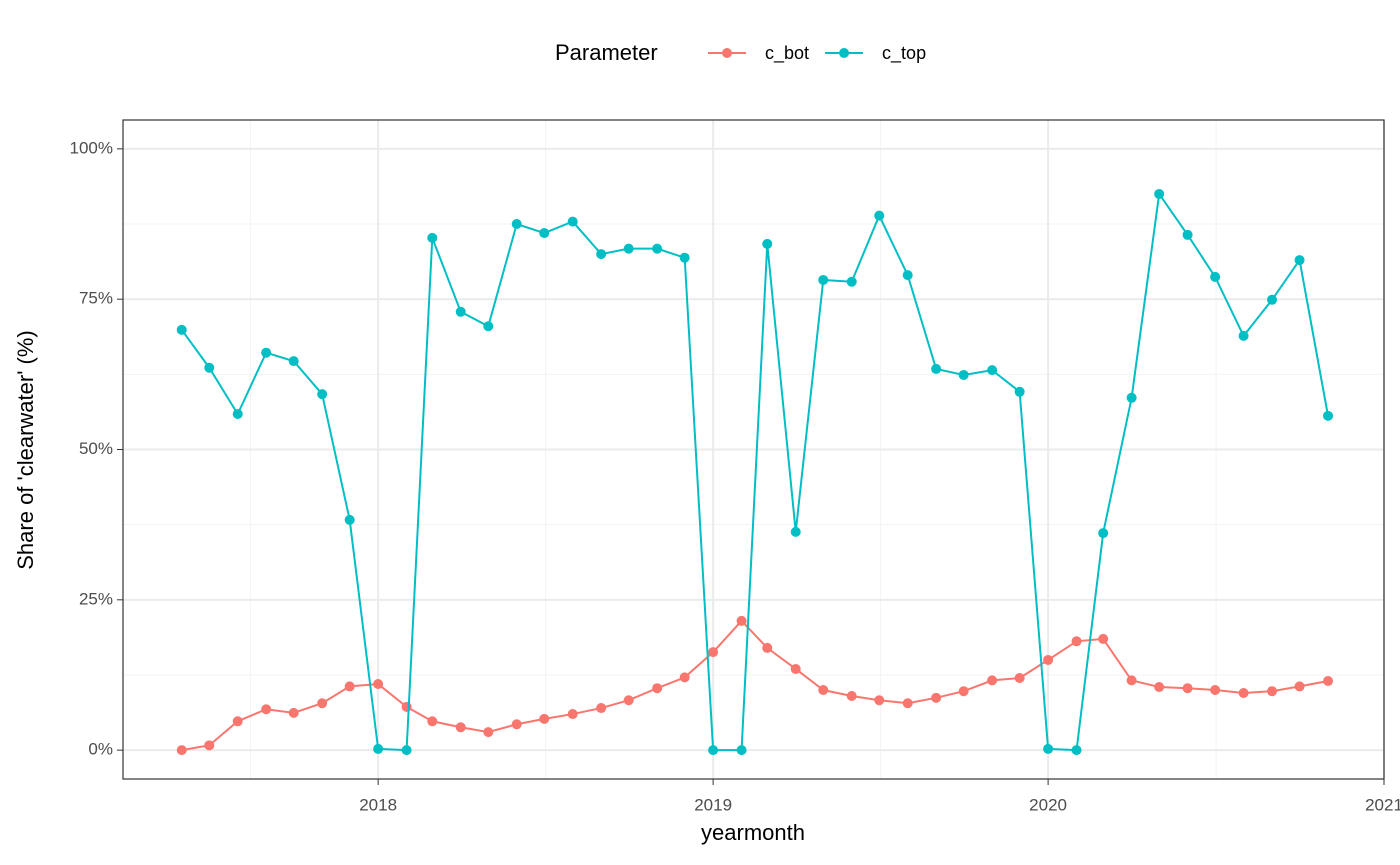 Image resolution: width=1400 pixels, height=865 pixels. I want to click on y-tick-label: 100%, so click(91, 147).